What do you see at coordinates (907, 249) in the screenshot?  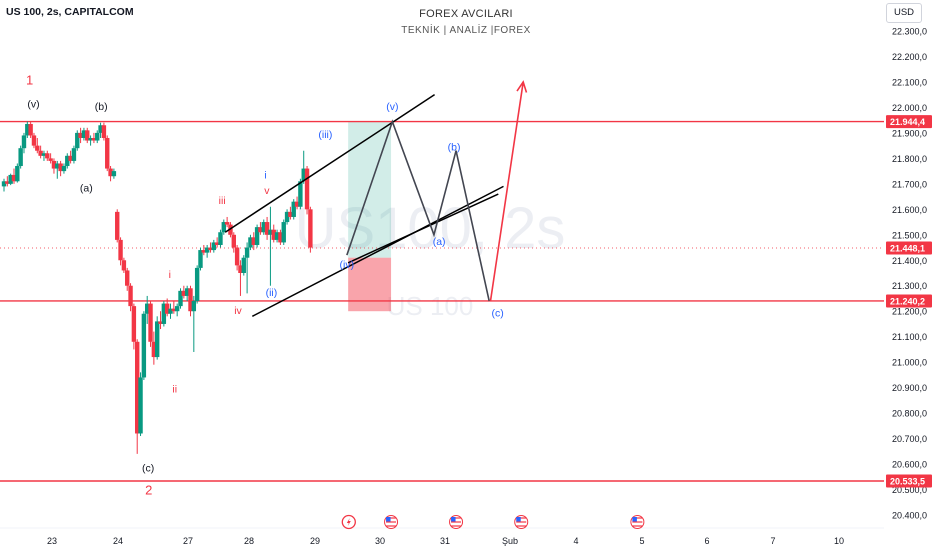 I see `price-tag-label: 21.448,1` at bounding box center [907, 249].